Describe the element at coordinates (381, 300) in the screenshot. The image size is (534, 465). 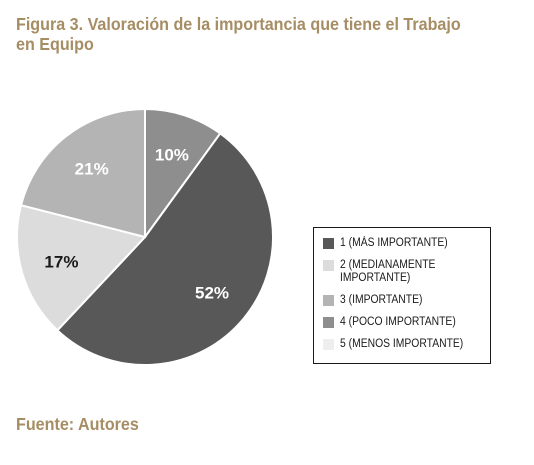
I see `legend-label: 3 (IMPORTANTE)` at that location.